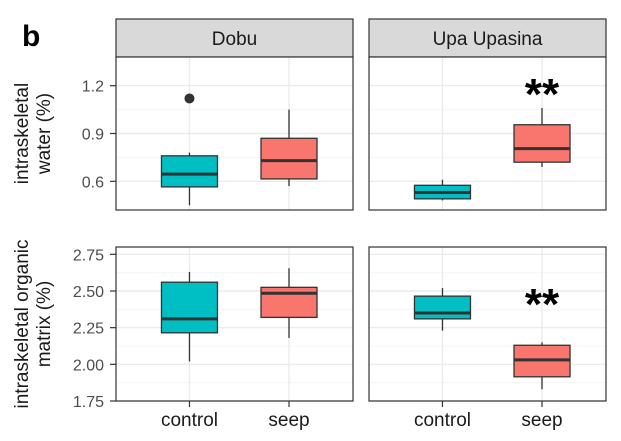 The image size is (621, 441). Describe the element at coordinates (88, 329) in the screenshot. I see `y-tick-label: 2.25` at that location.